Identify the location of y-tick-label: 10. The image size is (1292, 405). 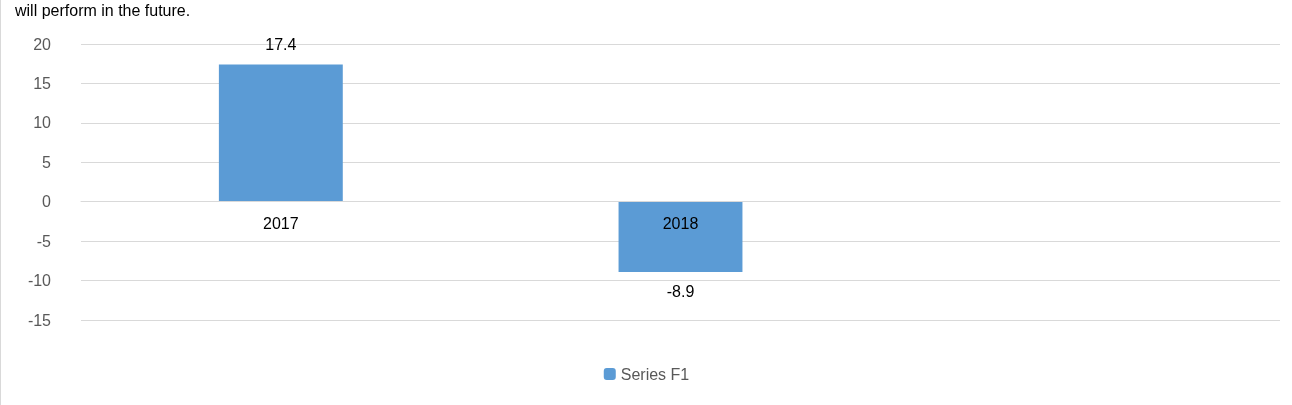
(42, 123).